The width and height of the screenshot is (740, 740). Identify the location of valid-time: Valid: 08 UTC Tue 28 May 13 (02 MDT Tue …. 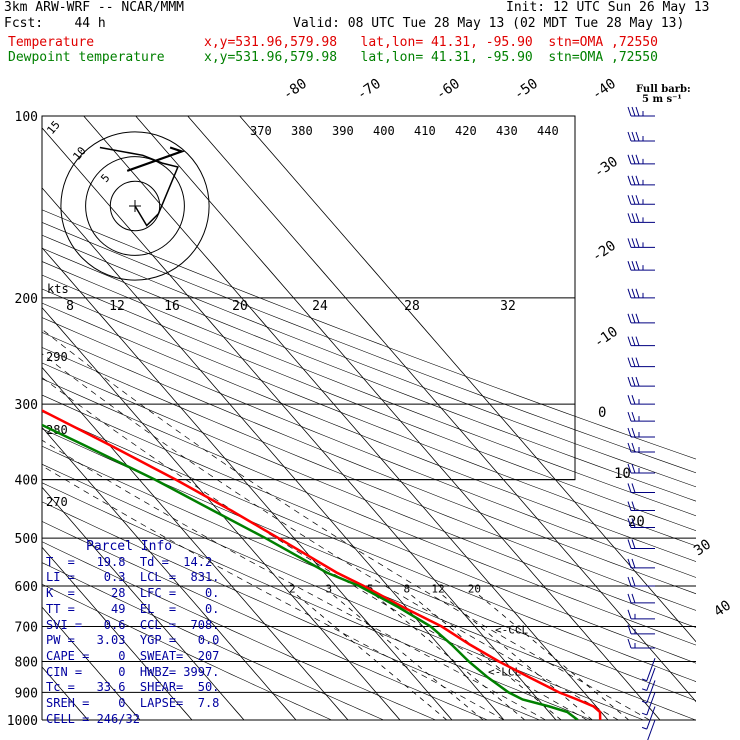
(489, 23).